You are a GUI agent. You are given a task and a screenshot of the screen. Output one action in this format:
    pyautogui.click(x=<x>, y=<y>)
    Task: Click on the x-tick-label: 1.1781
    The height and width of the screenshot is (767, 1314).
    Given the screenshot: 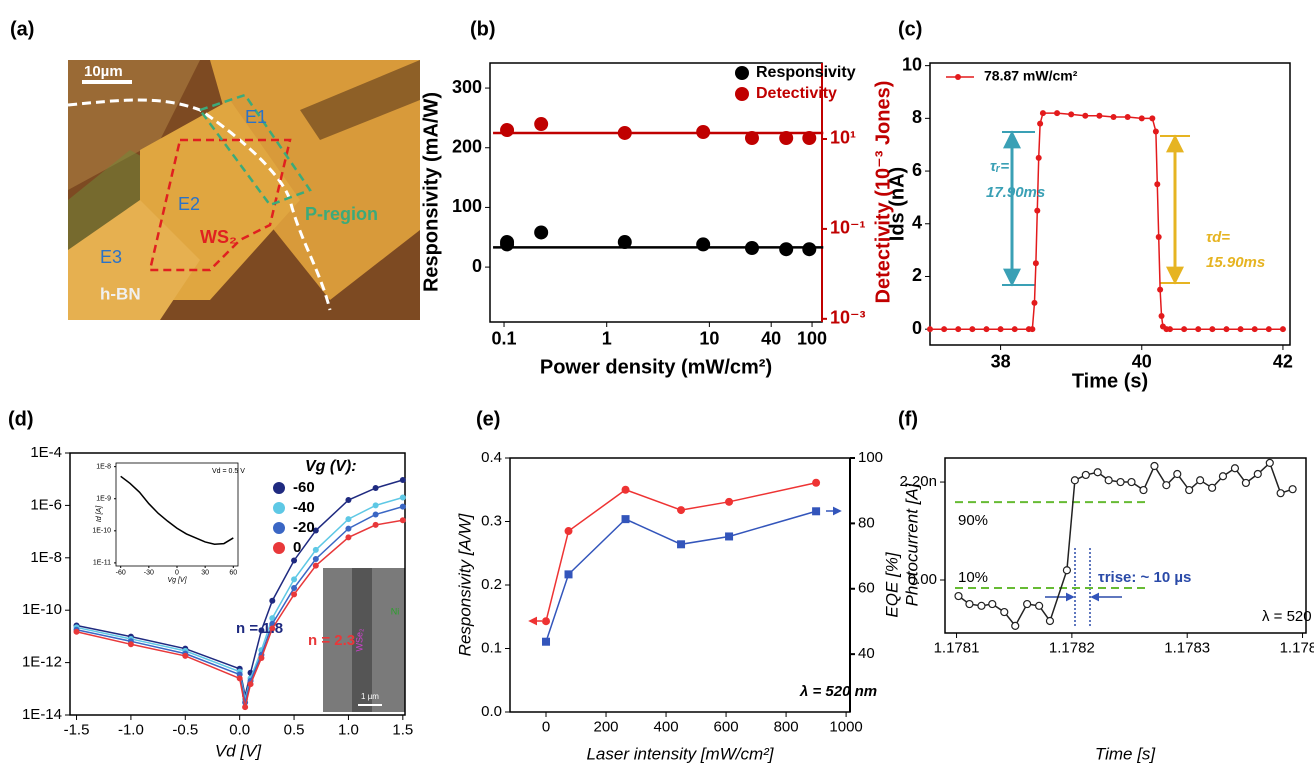 What is the action you would take?
    pyautogui.click(x=957, y=647)
    